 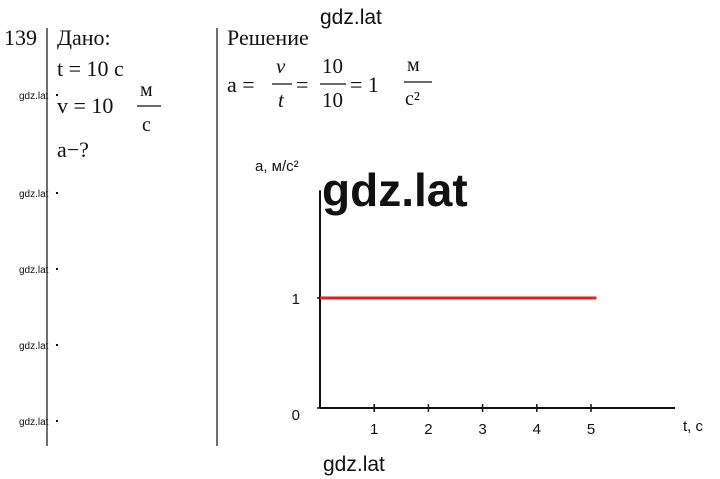 I want to click on x-tick-label: 4, so click(x=537, y=429).